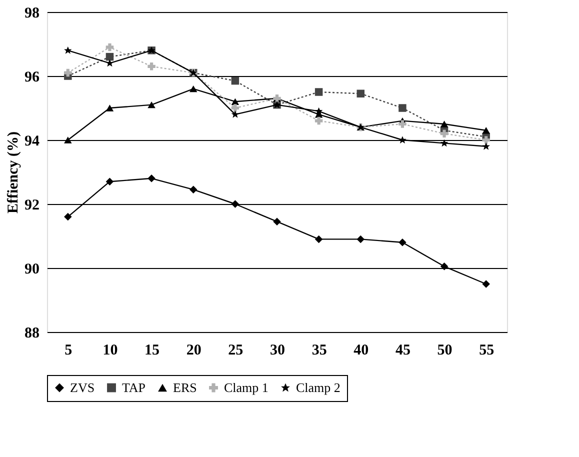  What do you see at coordinates (32, 14) in the screenshot?
I see `y-tick-label: 98` at bounding box center [32, 14].